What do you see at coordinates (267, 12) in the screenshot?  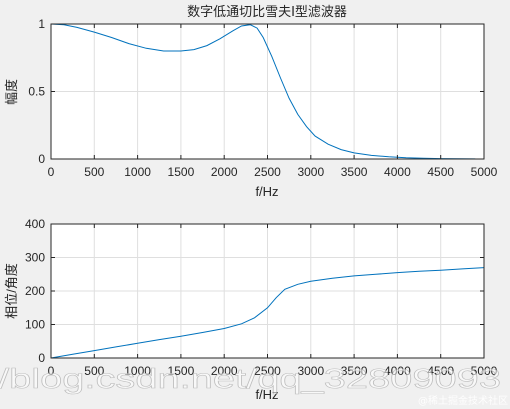 I see `chart-title: 数字低通切比雪夫I型滤波器` at bounding box center [267, 12].